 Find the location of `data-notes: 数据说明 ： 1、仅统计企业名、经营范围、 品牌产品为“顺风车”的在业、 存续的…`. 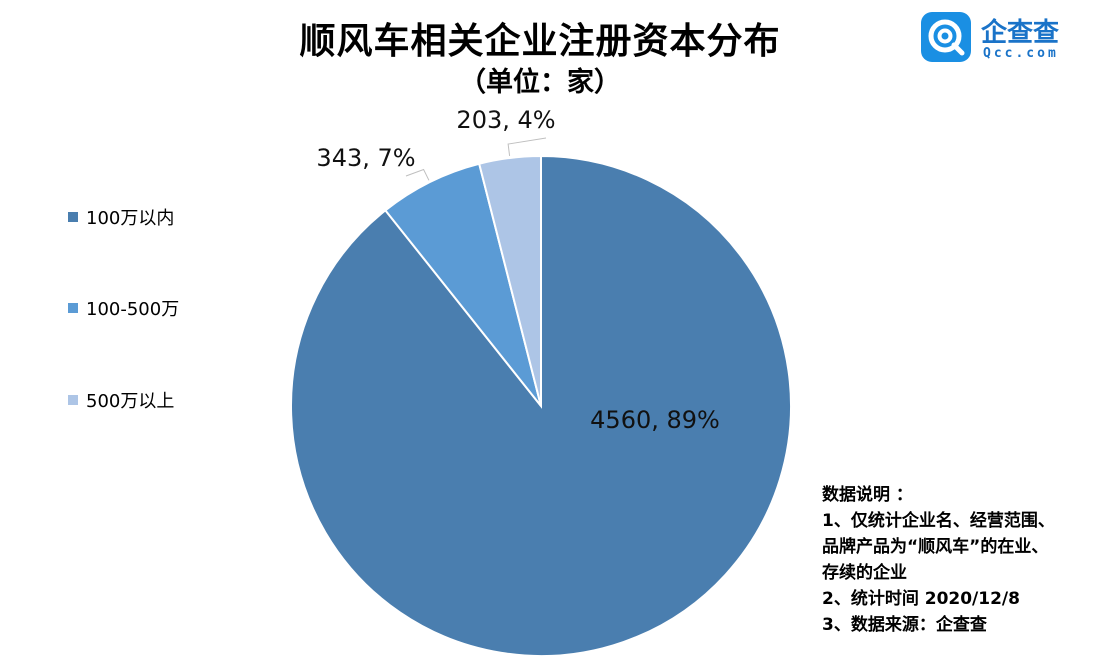

data-notes: 数据说明 ： 1、仅统计企业名、经营范围、 品牌产品为“顺风车”的在业、 存续的… is located at coordinates (964, 560).